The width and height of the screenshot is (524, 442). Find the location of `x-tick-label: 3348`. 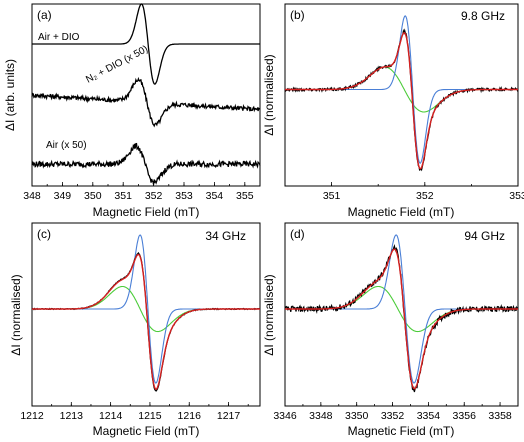

x-tick-label: 3348 is located at coordinates (321, 416).